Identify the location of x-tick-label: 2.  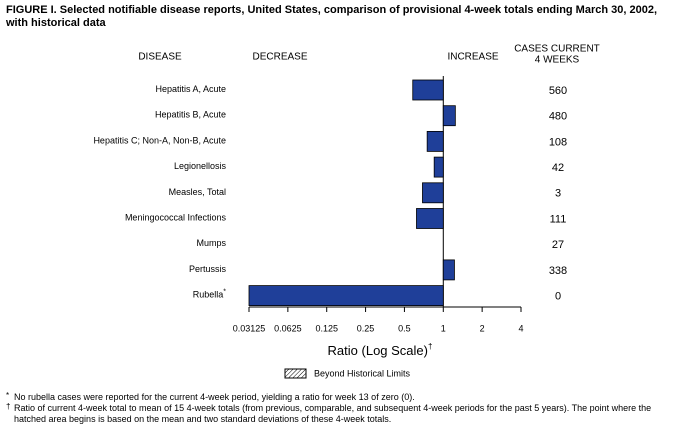
(482, 328).